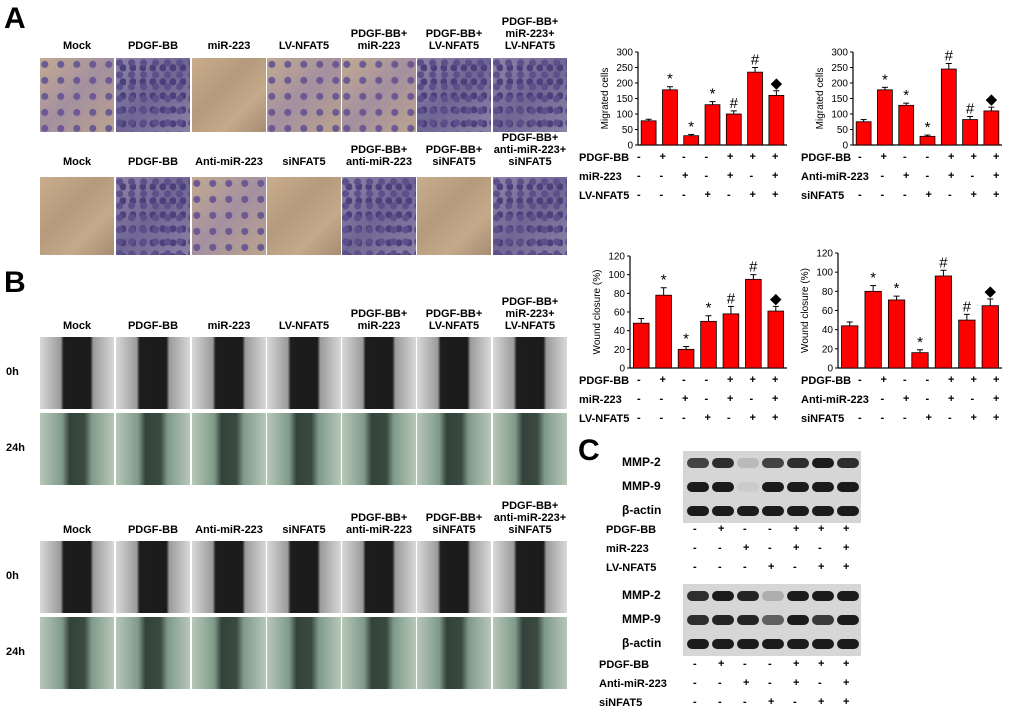  Describe the element at coordinates (597, 312) in the screenshot. I see `y-axis-label: Wound closure (%)` at that location.